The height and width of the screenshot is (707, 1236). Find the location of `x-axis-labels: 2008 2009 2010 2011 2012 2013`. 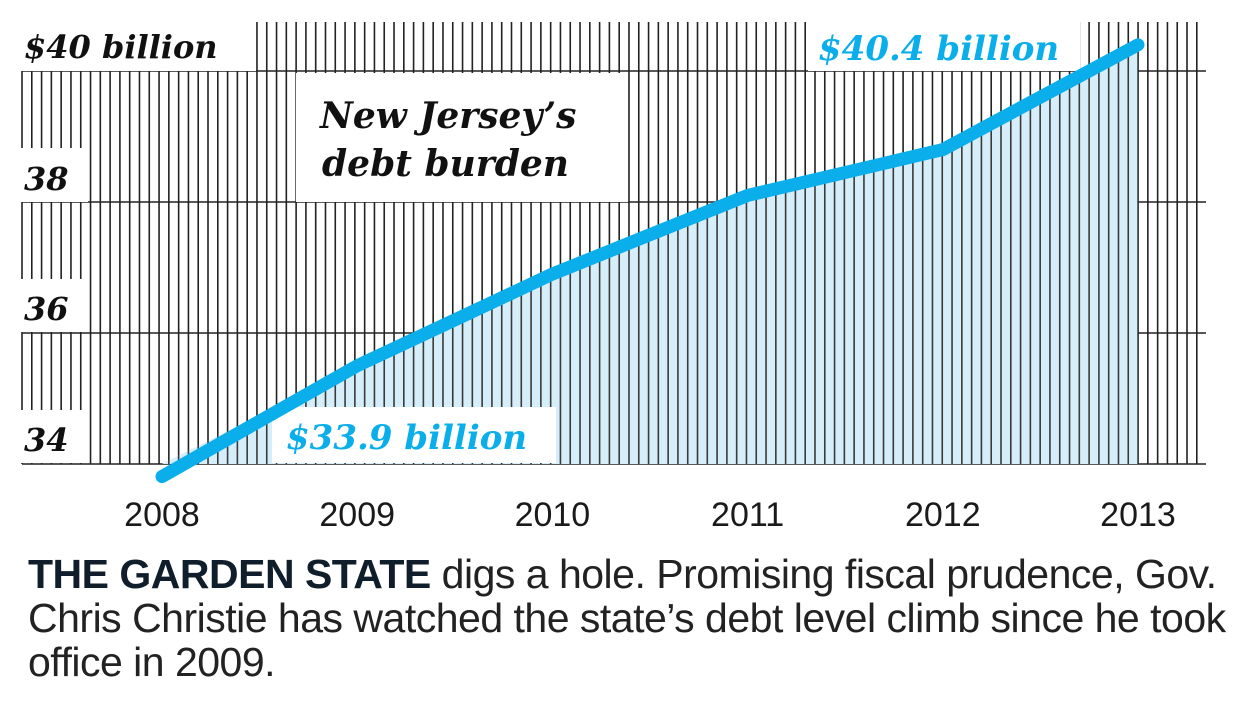

x-axis-labels: 2008 2009 2010 2011 2012 2013 is located at coordinates (650, 515).